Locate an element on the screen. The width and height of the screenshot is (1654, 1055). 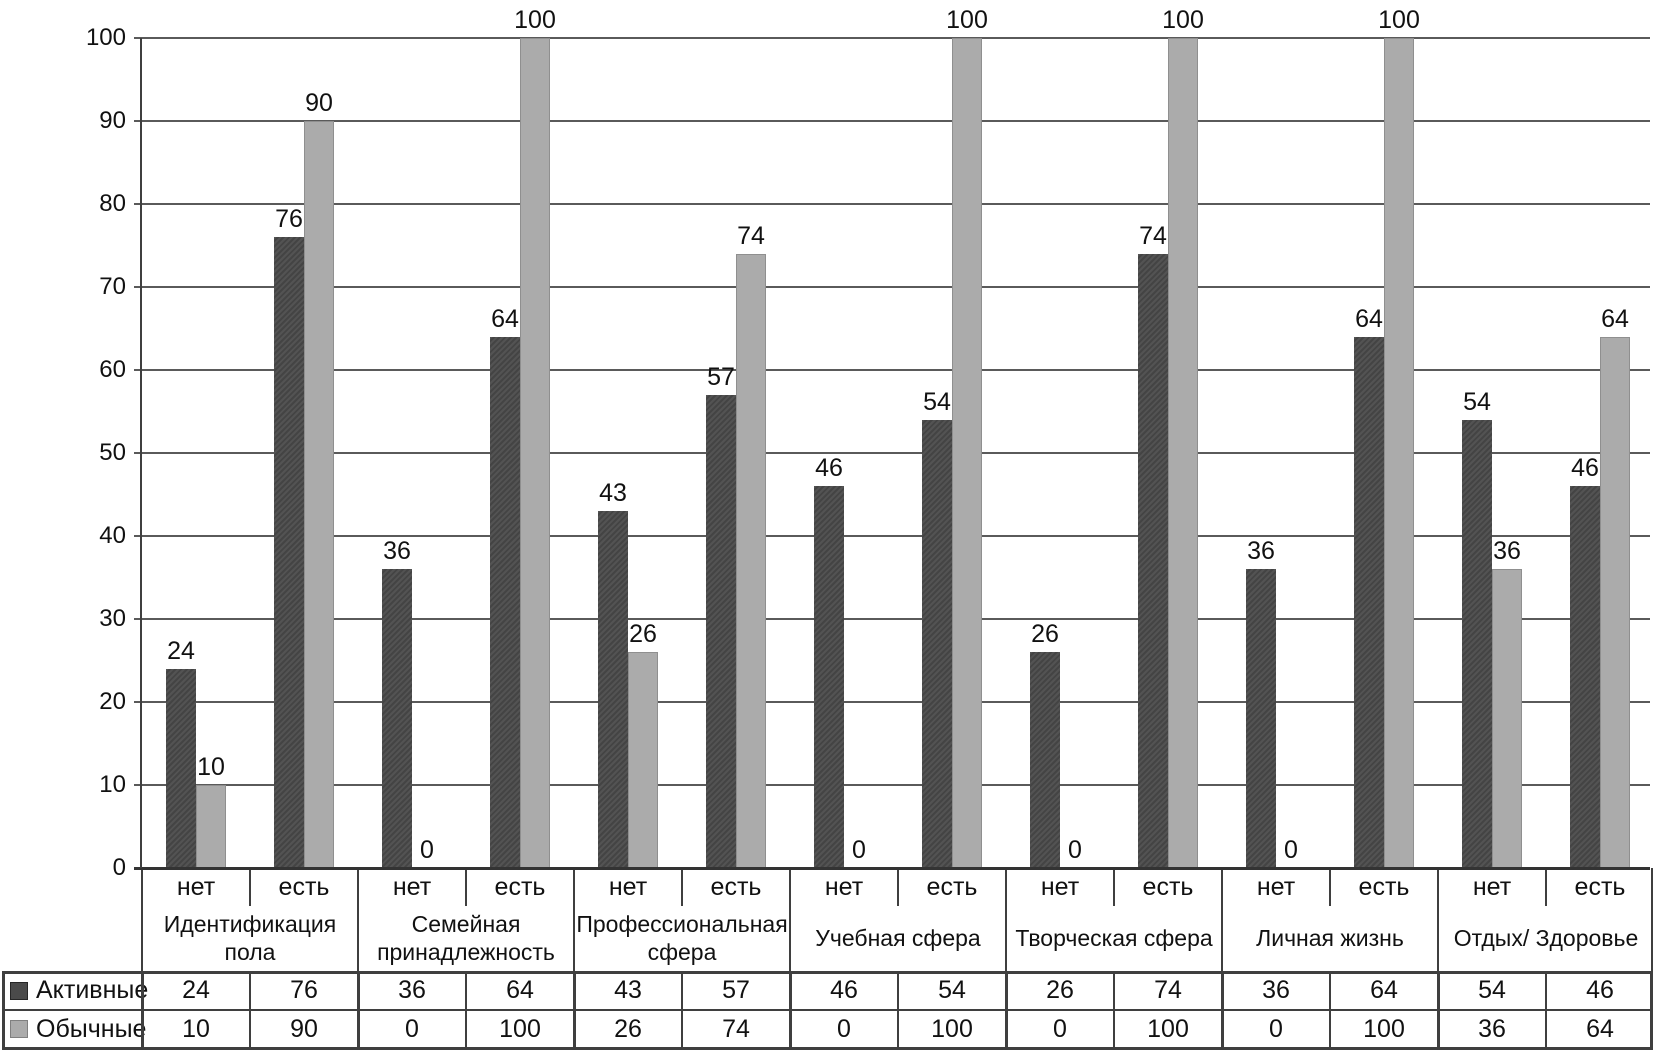
subcategory-label-13: есть is located at coordinates (1600, 887).